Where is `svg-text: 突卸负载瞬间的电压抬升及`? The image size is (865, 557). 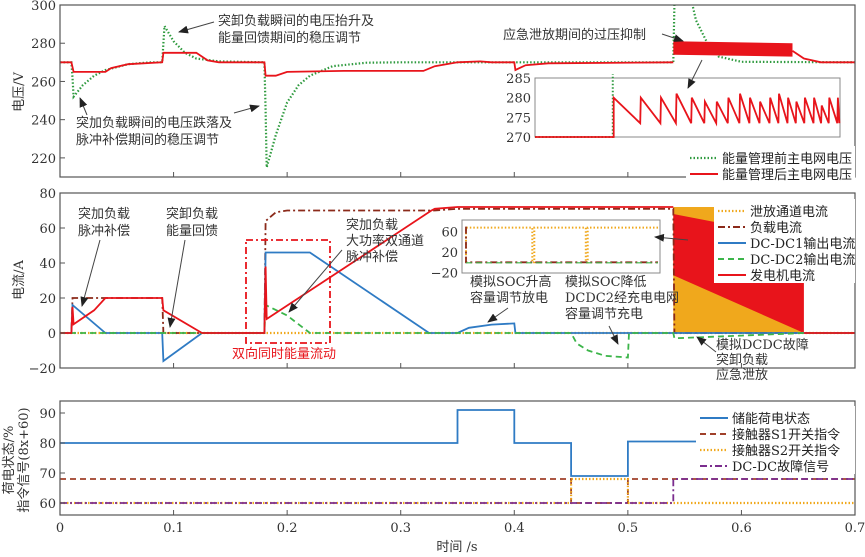
svg-text: 突卸负载瞬间的电压抬升及 is located at coordinates (296, 21).